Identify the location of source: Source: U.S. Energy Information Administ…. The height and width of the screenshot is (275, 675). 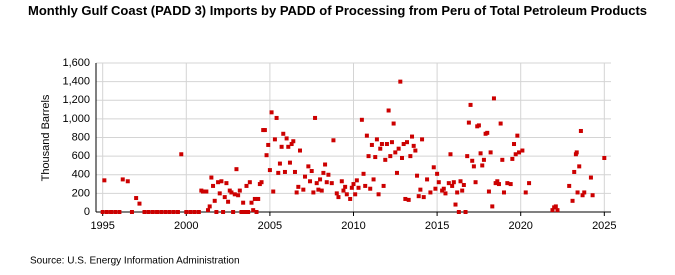
(135, 261).